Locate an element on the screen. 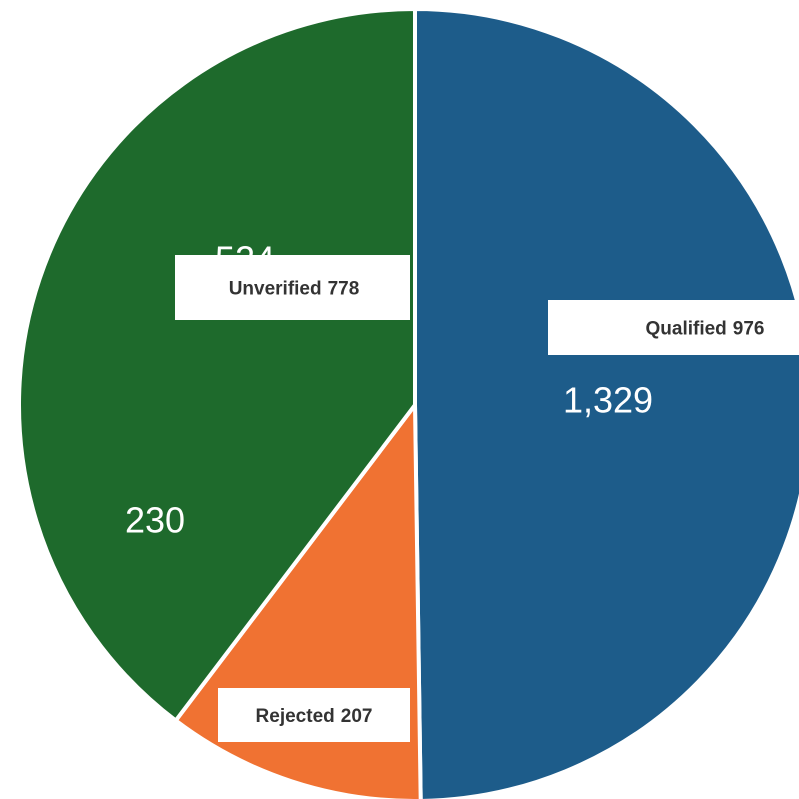  data-label: Rejected 207 is located at coordinates (314, 716).